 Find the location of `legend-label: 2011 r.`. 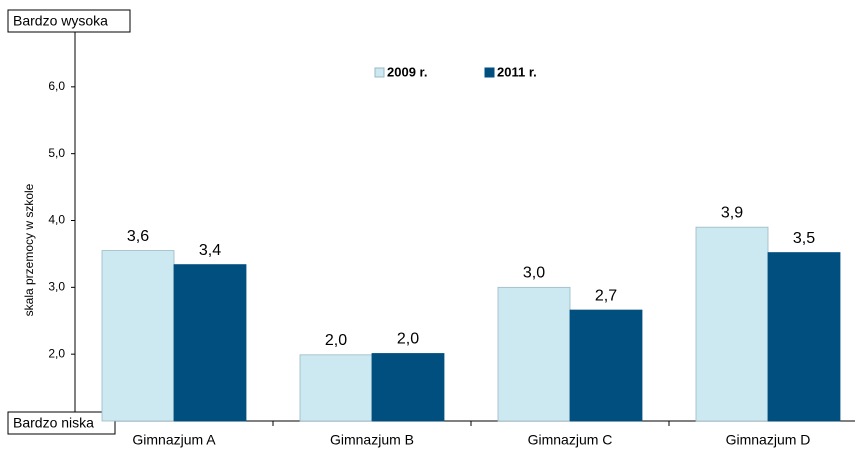

legend-label: 2011 r. is located at coordinates (517, 71).